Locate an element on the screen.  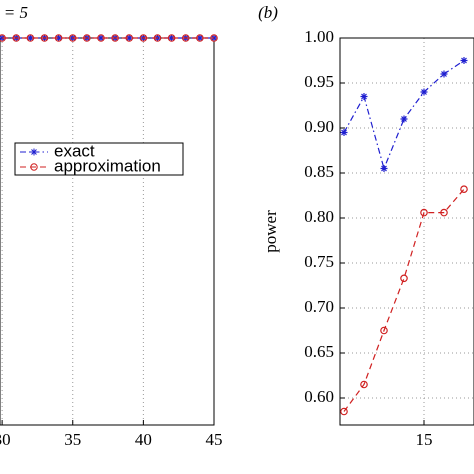
y-tick-label: 0.75 is located at coordinates (319, 261).